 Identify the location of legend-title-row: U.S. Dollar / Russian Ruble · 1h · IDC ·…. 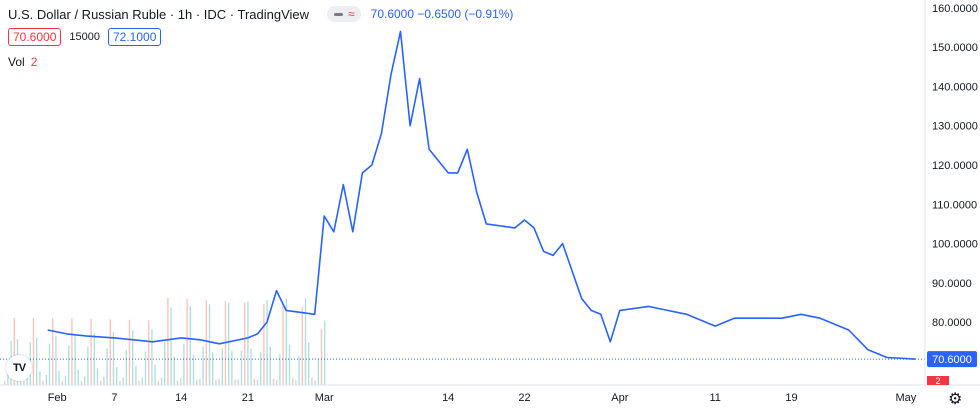
(260, 14).